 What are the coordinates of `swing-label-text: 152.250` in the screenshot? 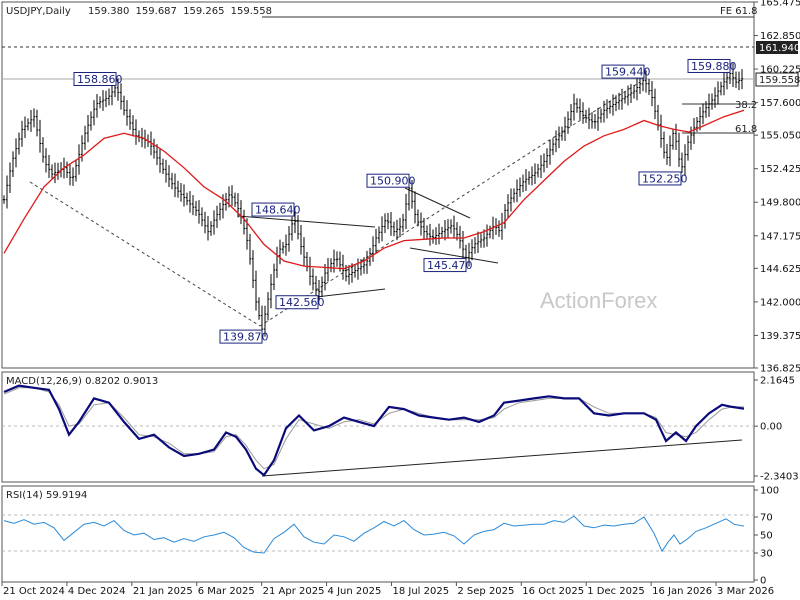 It's located at (665, 178).